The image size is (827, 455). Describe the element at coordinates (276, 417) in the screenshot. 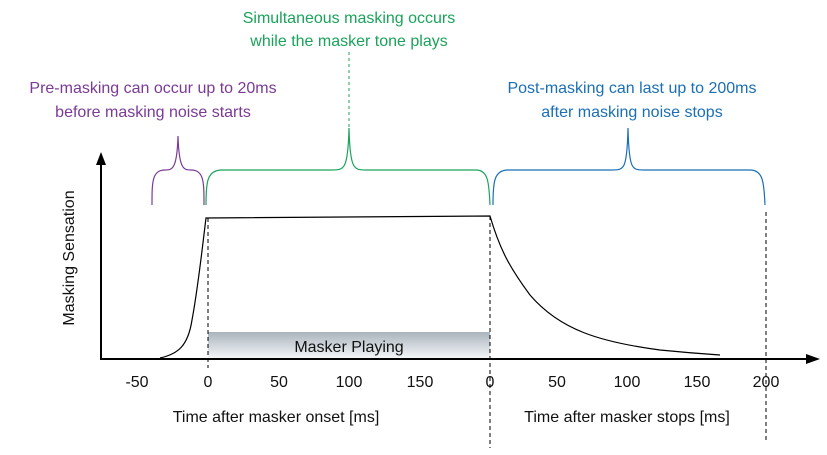

I see `x-label-onset: Time after masker onset [ms]` at that location.